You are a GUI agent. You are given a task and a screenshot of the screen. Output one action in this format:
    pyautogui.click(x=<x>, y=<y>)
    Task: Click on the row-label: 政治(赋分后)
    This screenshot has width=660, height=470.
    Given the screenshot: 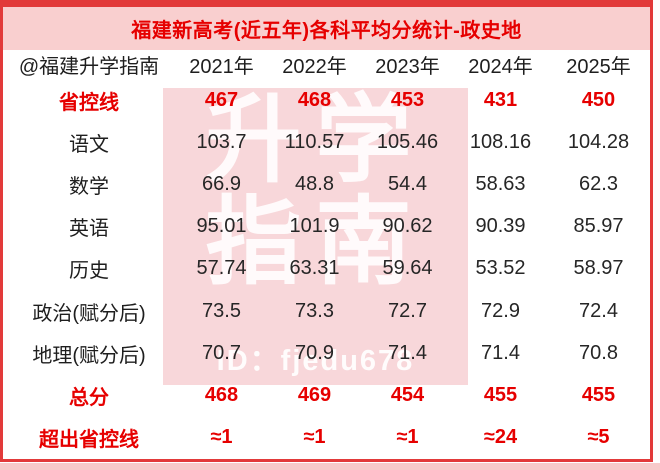 What is the action you would take?
    pyautogui.click(x=89, y=313)
    